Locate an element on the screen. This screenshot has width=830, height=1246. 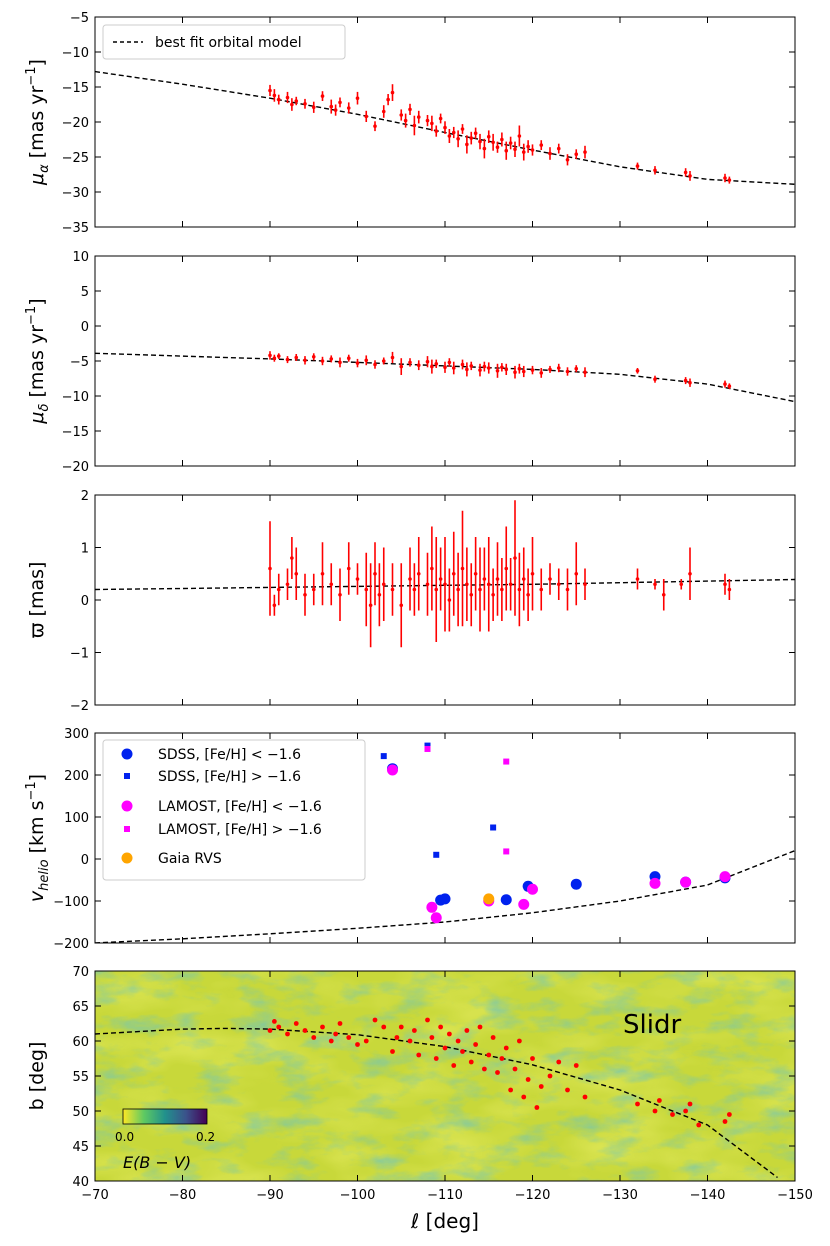
colorbar-max-label: 0.2 is located at coordinates (205, 1137).